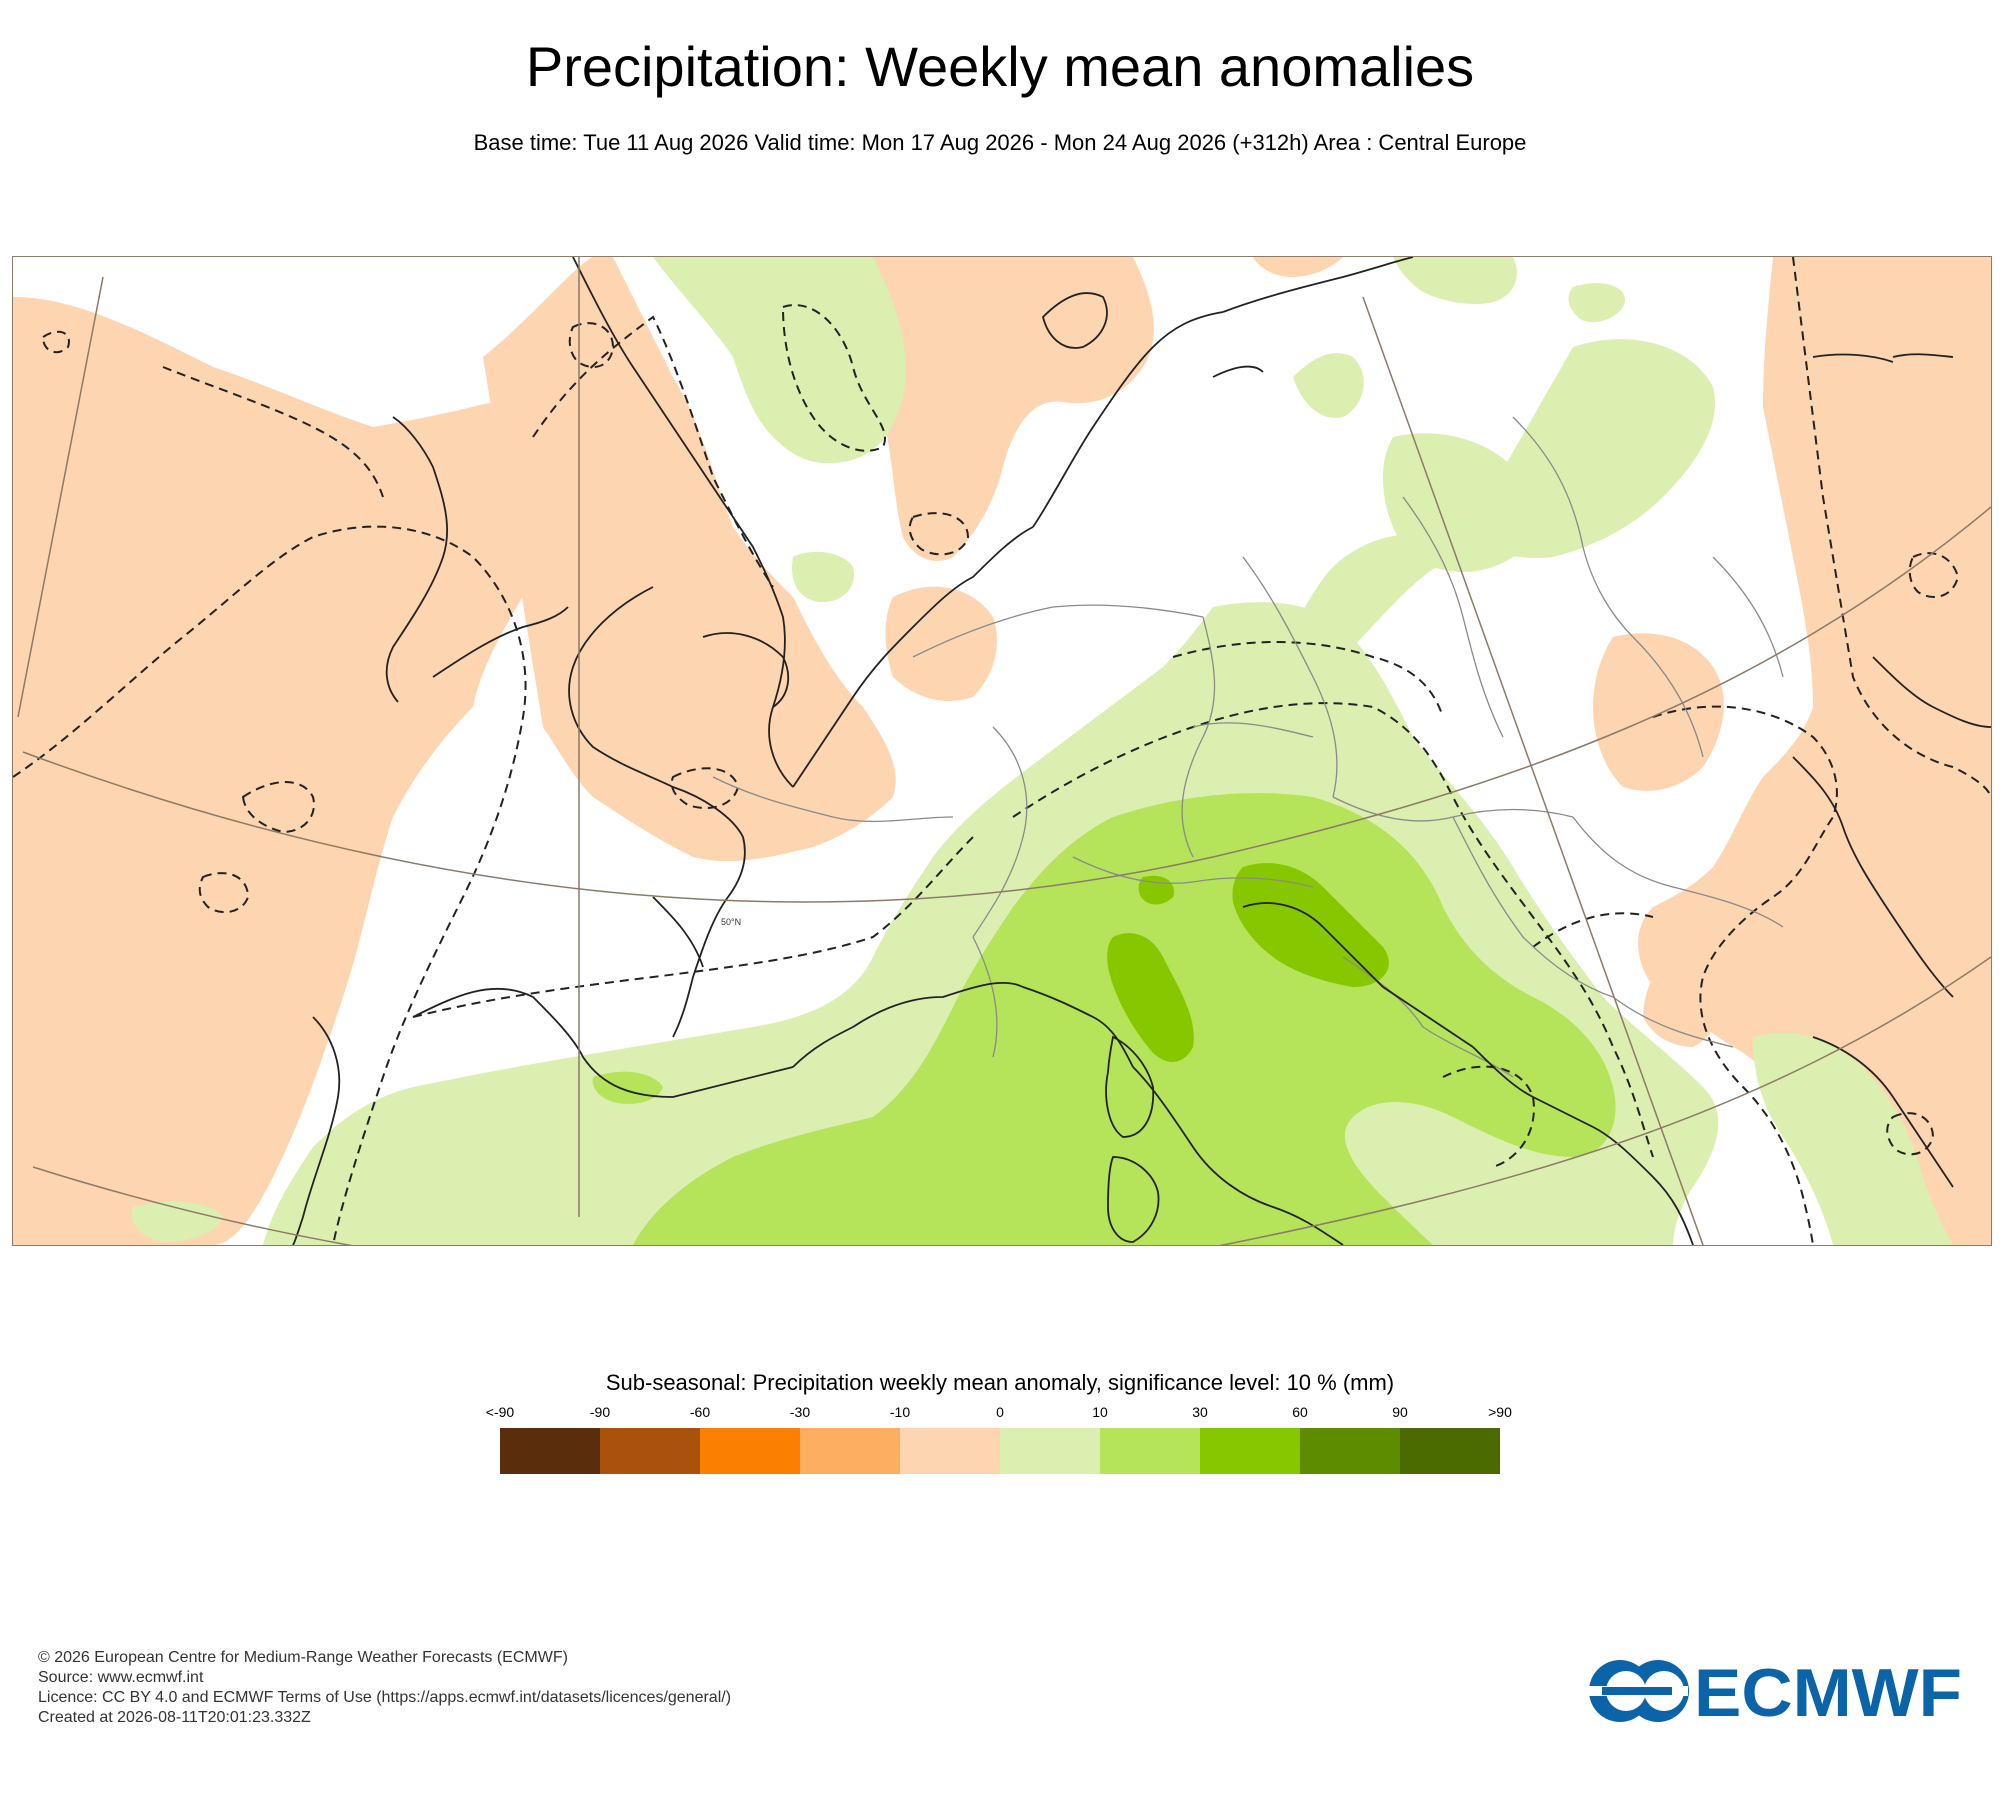  I want to click on legend-color-bar, so click(1000, 1451).